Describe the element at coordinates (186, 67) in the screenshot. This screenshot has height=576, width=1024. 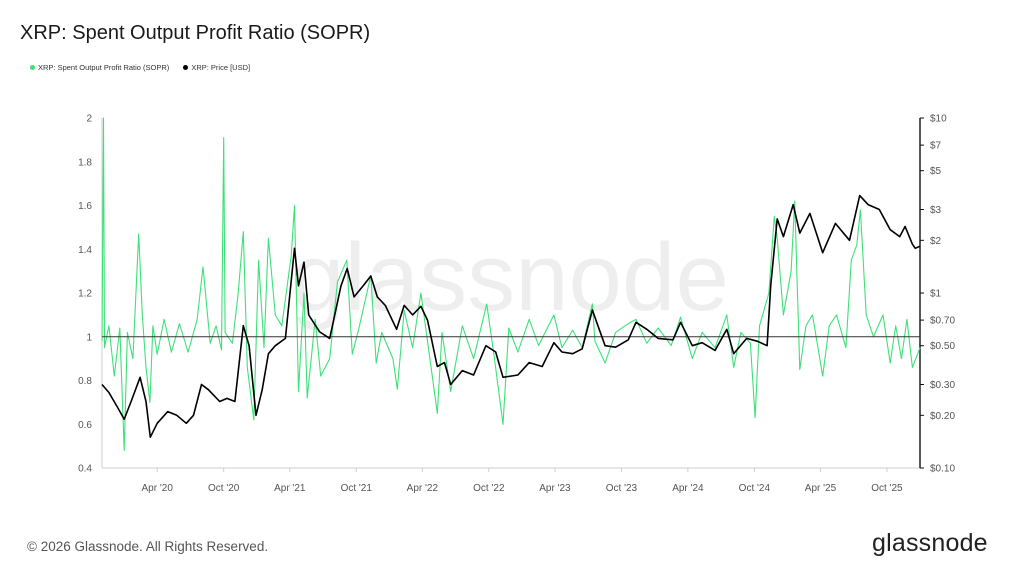
I see `legend-swatch-price` at that location.